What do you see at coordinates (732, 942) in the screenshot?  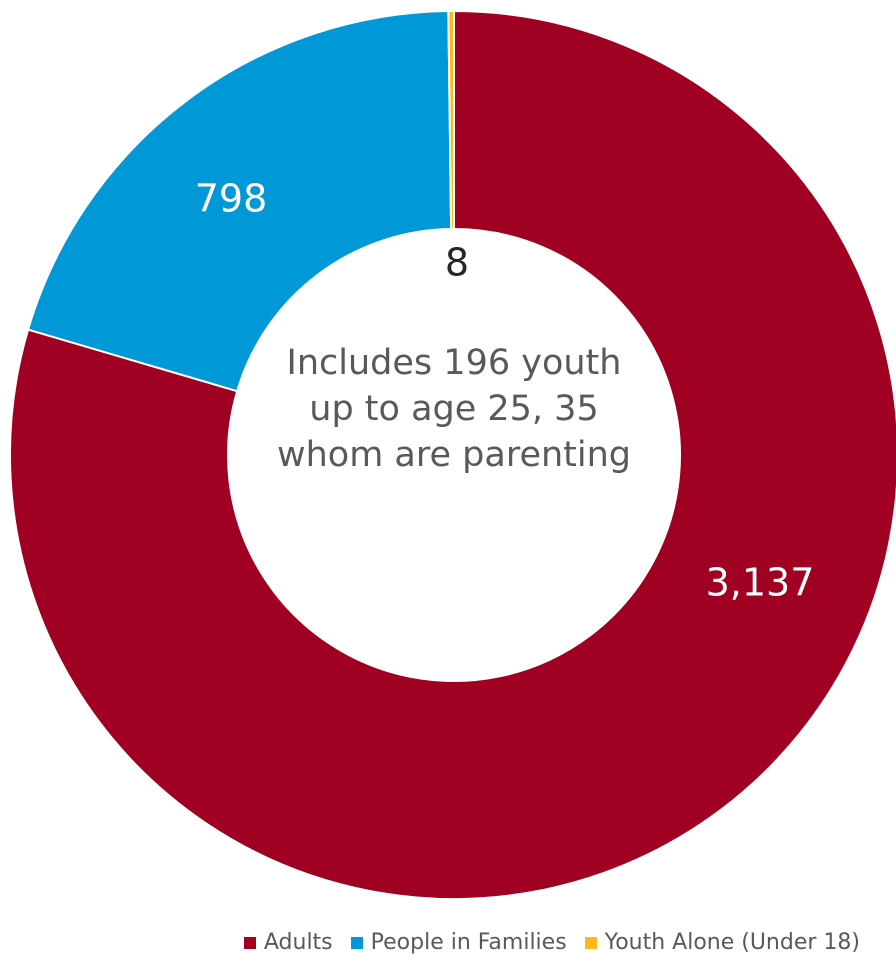 I see `legend-label: Youth Alone (Under 18)` at bounding box center [732, 942].